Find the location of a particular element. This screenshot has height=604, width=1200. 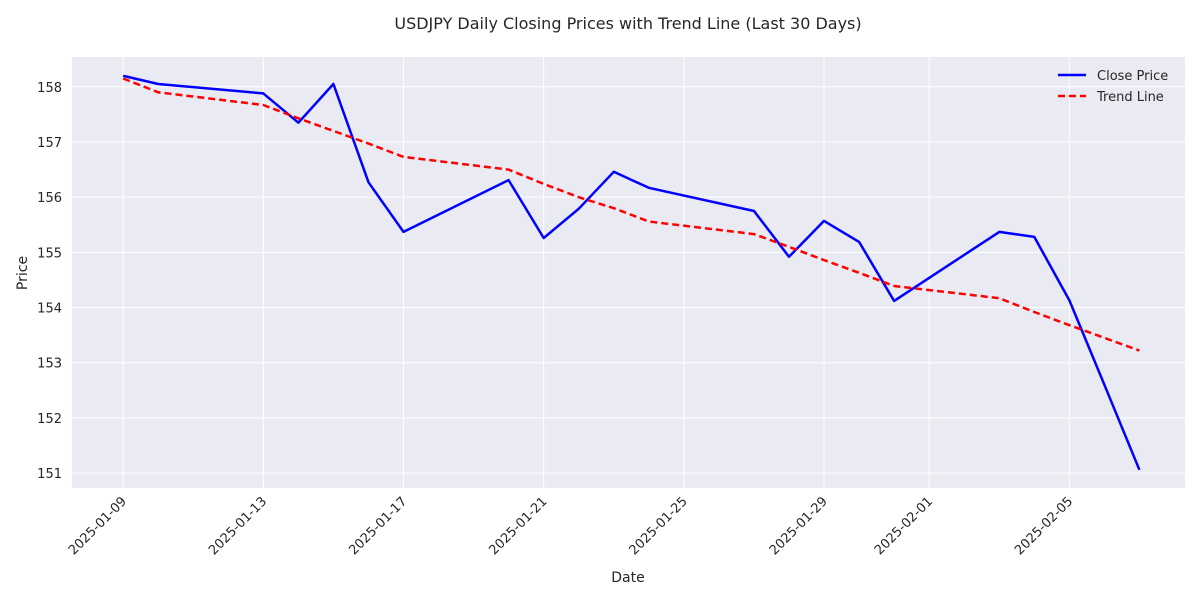

y-tick-label: 151 is located at coordinates (49, 474).